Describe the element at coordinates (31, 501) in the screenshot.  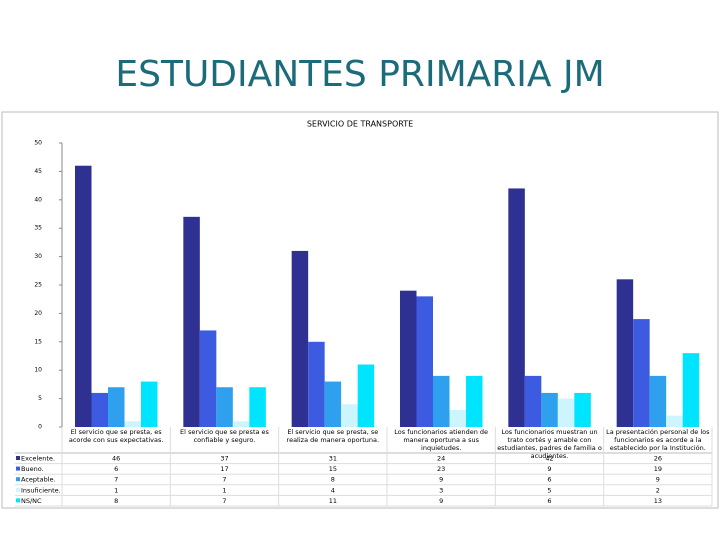
I see `legend-label: NS/NC` at that location.